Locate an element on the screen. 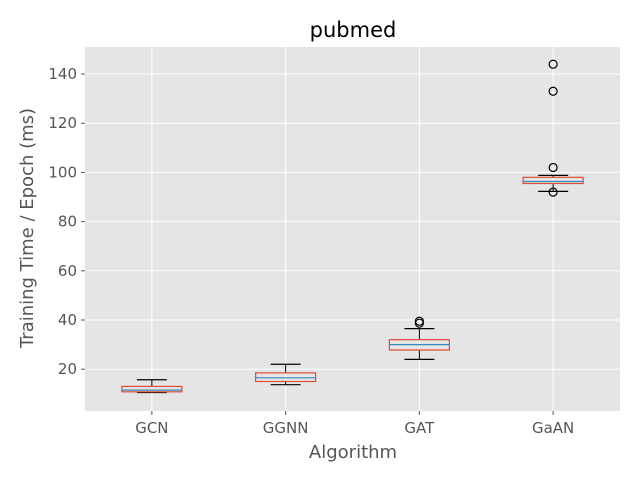 Image resolution: width=640 pixels, height=480 pixels. y-tick-label: 60 is located at coordinates (67, 271).